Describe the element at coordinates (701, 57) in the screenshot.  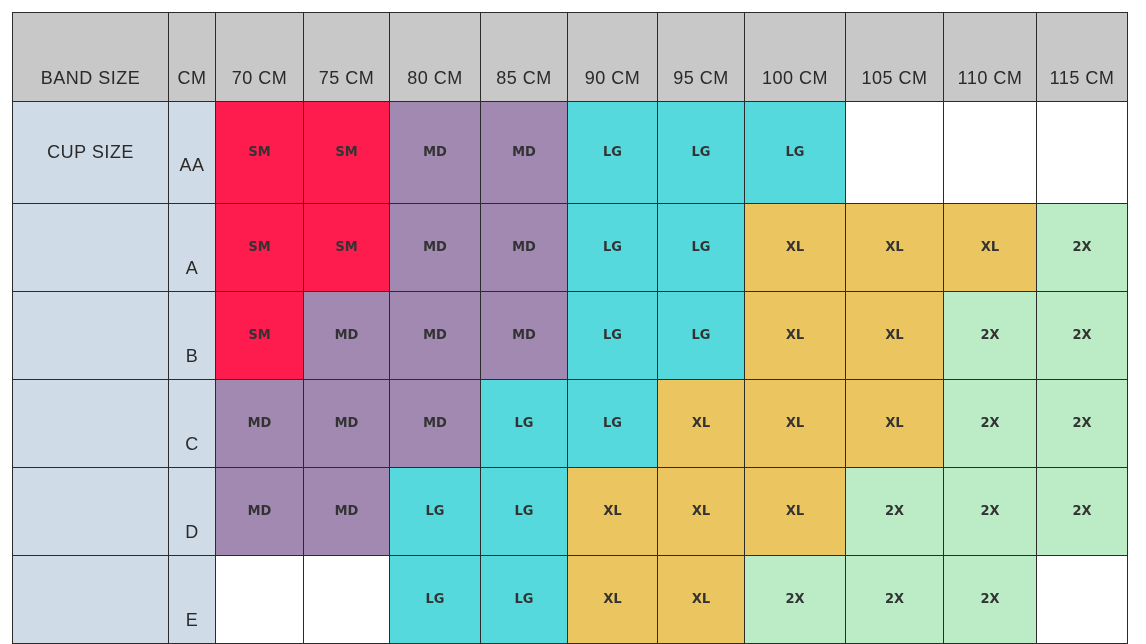
I see `band-header: 95 CM` at that location.